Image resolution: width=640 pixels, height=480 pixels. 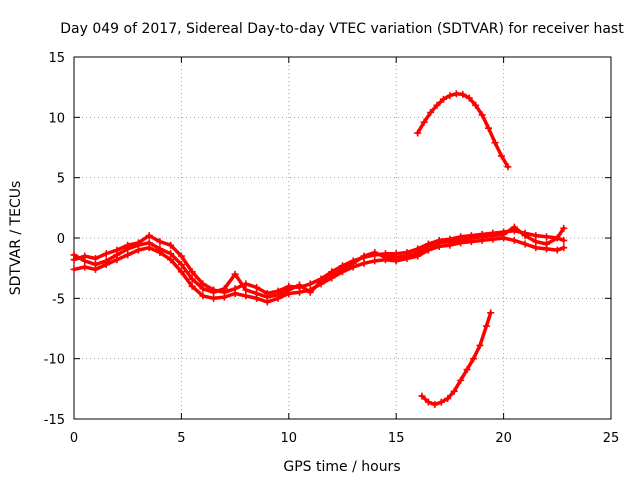 What do you see at coordinates (54, 420) in the screenshot?
I see `y-tick-label: -15` at bounding box center [54, 420].